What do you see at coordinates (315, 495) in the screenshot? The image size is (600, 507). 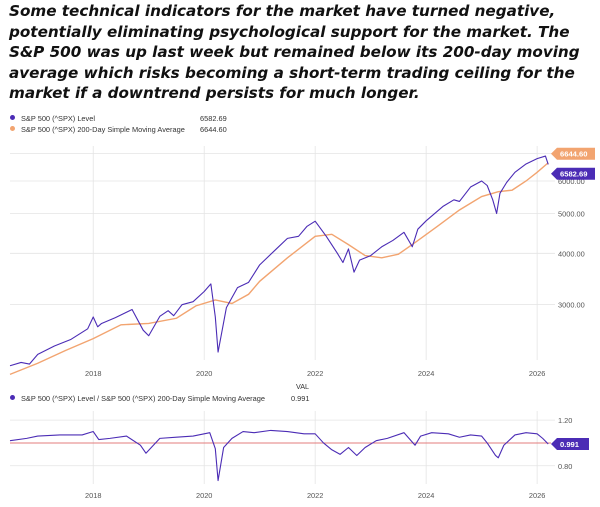 I see `ratio-x-tick-label-2: 2022` at bounding box center [315, 495].